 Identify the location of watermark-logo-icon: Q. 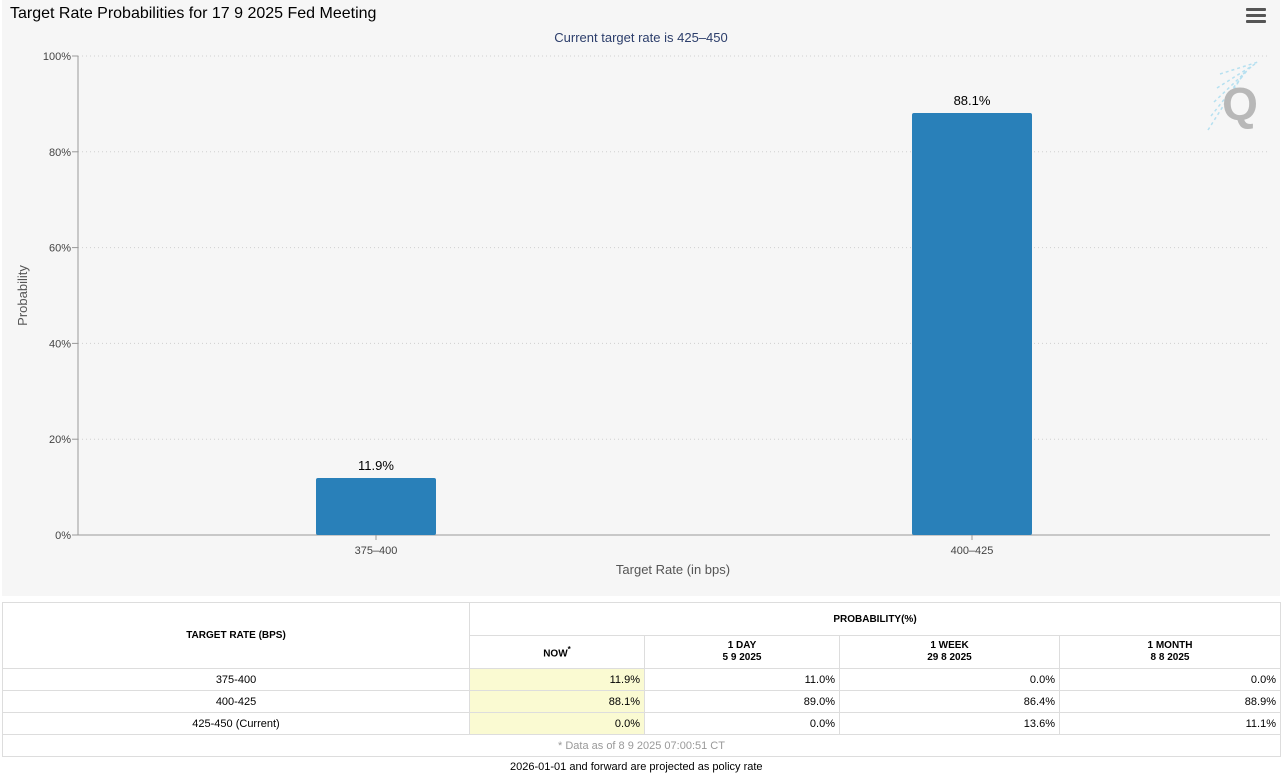
(1233, 96).